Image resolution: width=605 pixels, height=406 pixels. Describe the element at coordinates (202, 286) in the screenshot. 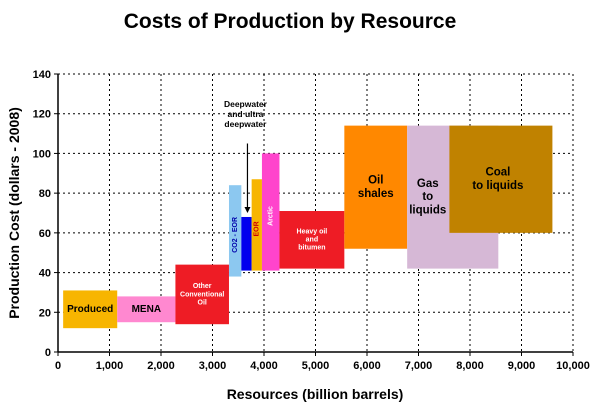

I see `resource-label: Other` at that location.